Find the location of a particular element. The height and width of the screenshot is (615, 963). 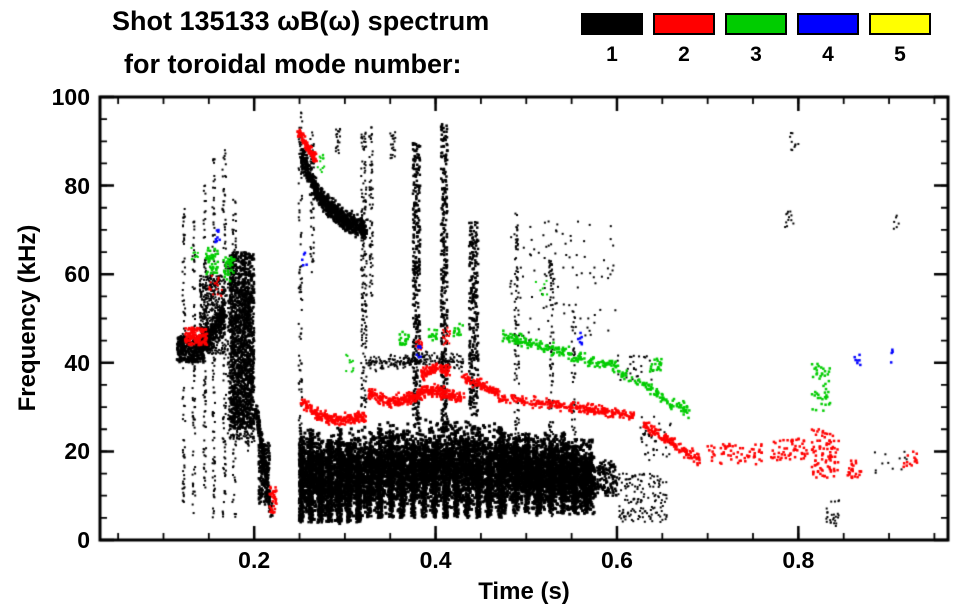

x-axis-title: Time (s) is located at coordinates (524, 591).